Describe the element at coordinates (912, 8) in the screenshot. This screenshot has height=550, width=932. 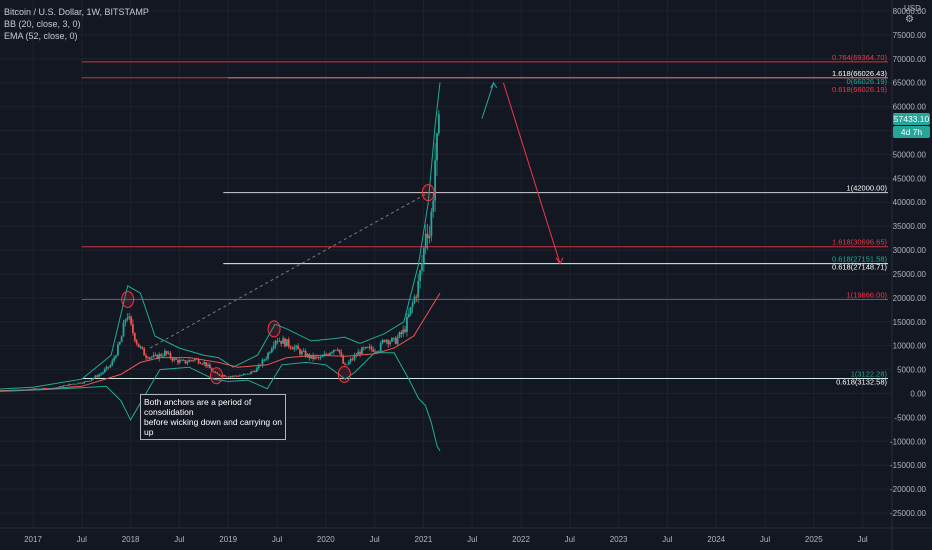
I see `currency-label: USD` at that location.